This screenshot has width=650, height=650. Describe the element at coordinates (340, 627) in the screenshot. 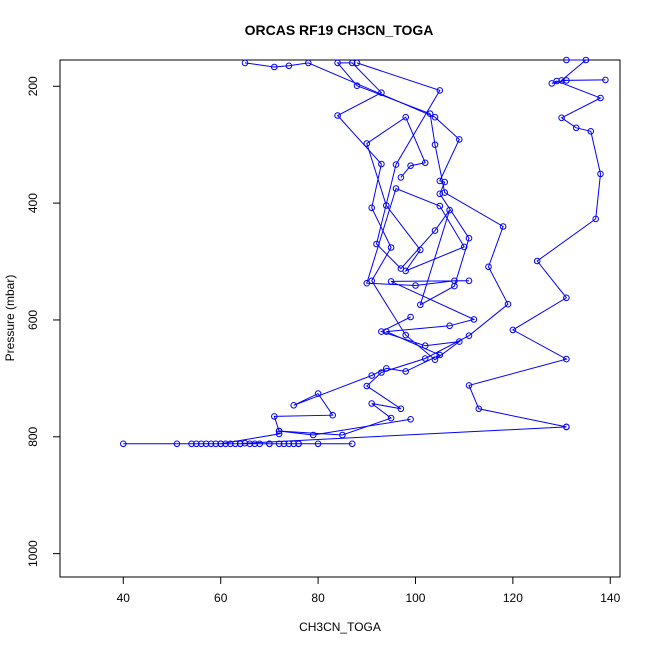

I see `x-axis-label: CH3CN_TOGA` at that location.